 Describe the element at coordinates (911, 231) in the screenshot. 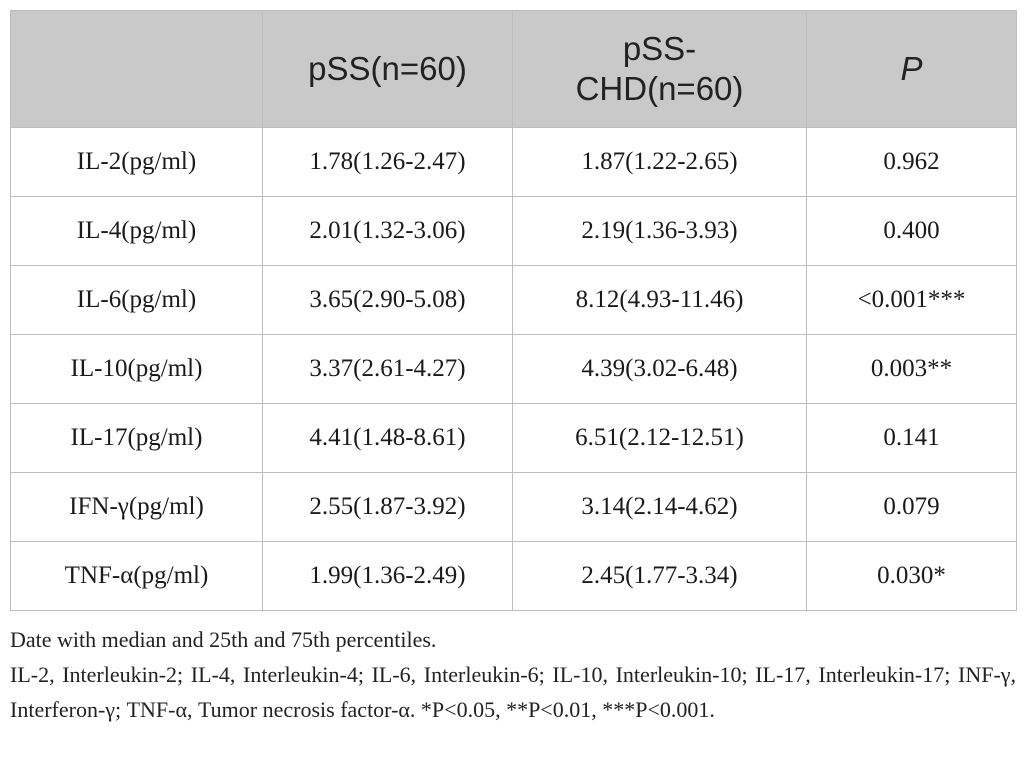

I see `cell-p-value: 0.400` at that location.